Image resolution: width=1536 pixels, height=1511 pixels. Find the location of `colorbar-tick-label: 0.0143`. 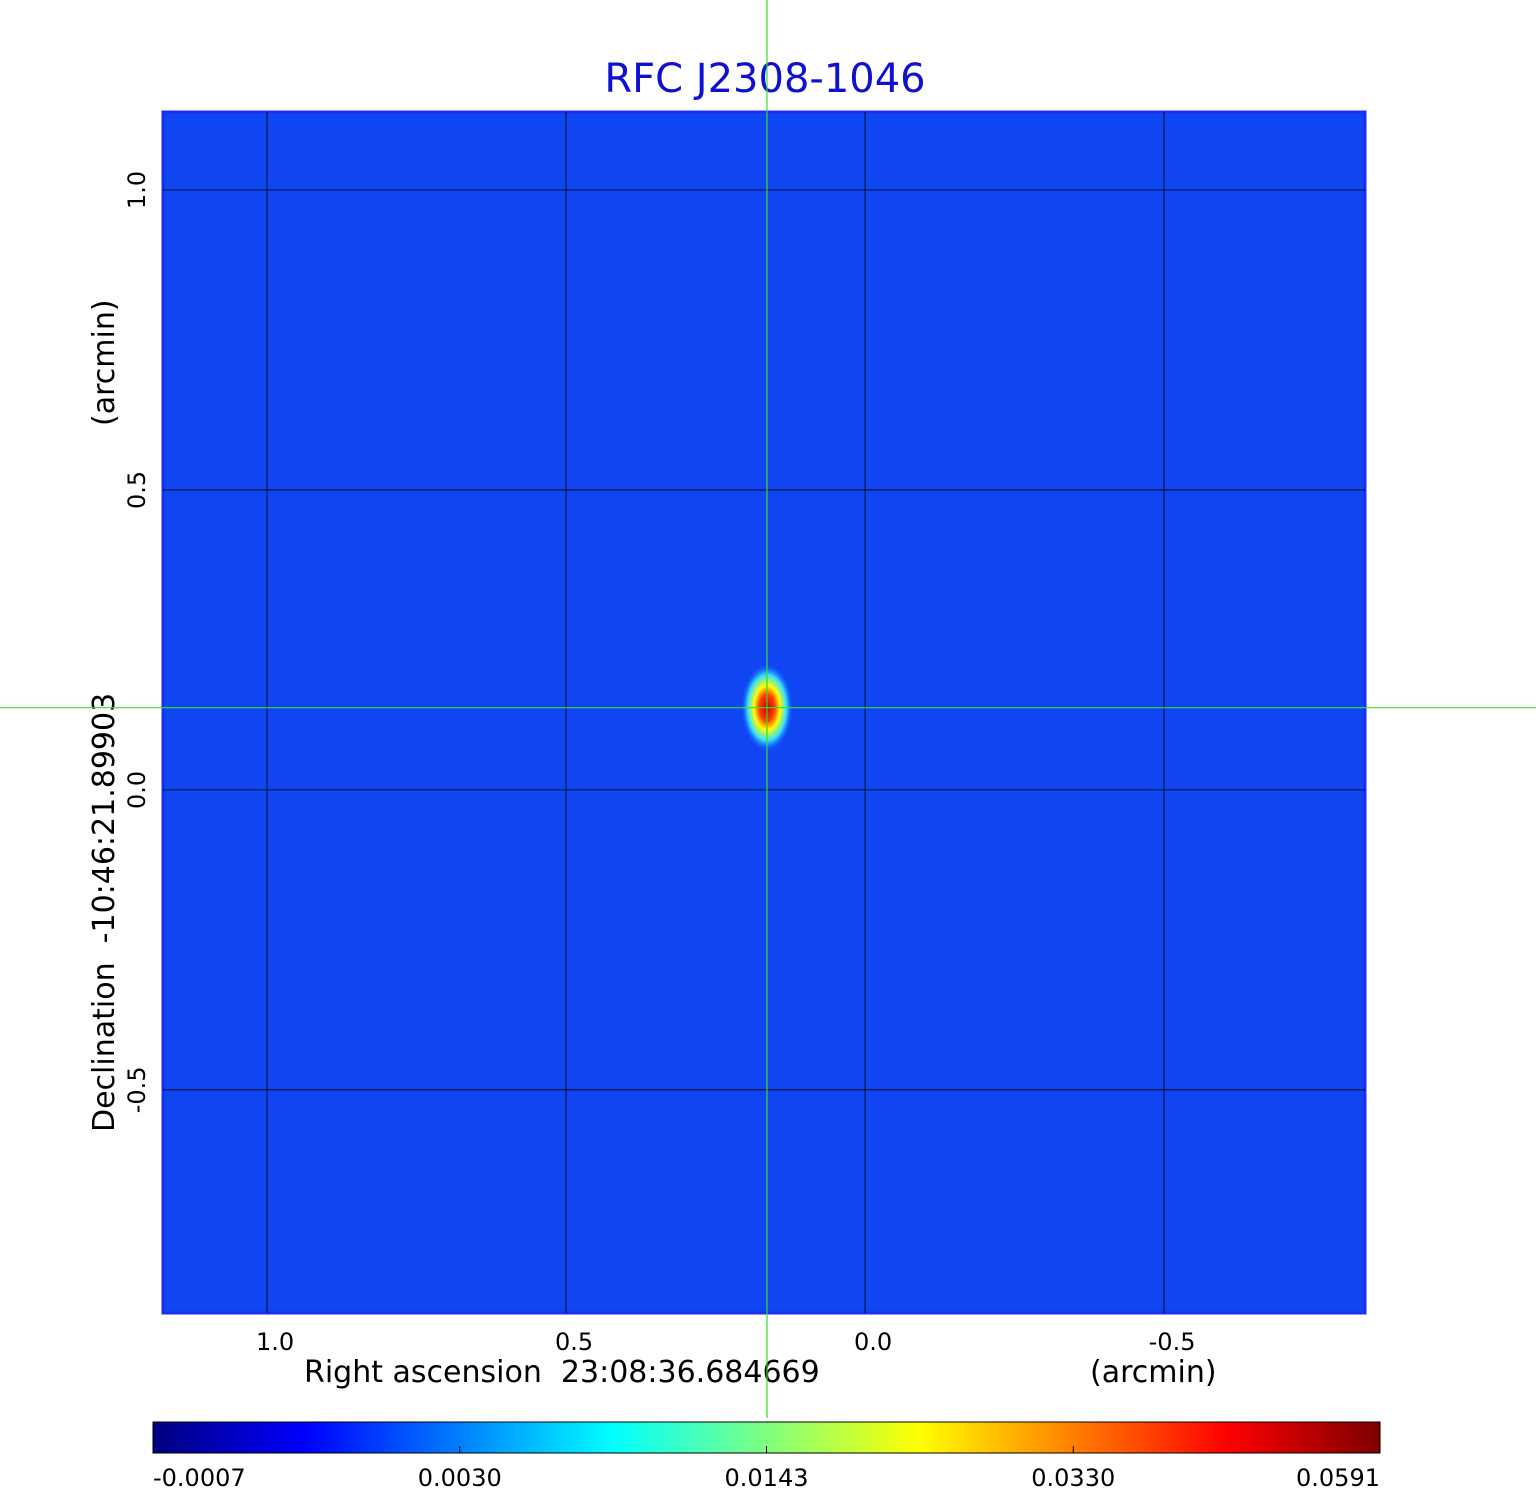

colorbar-tick-label: 0.0143 is located at coordinates (767, 1478).